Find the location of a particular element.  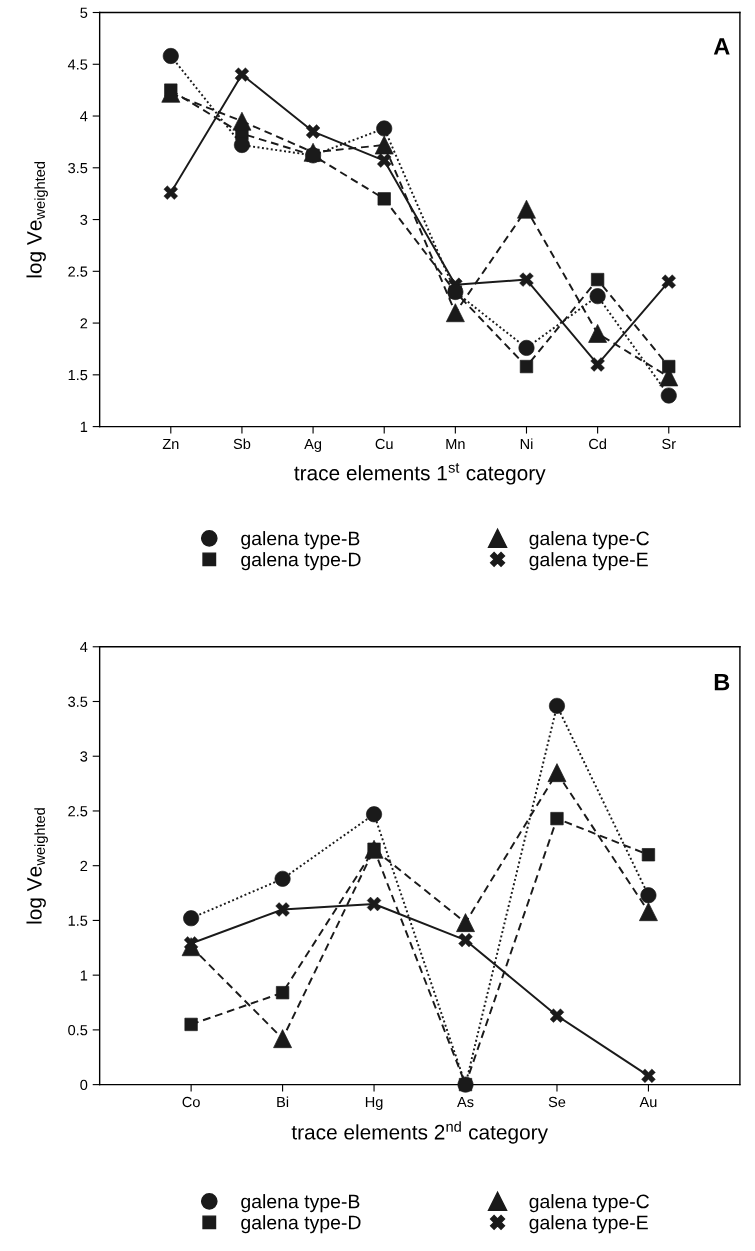

x-tick-label: Cd is located at coordinates (598, 444).